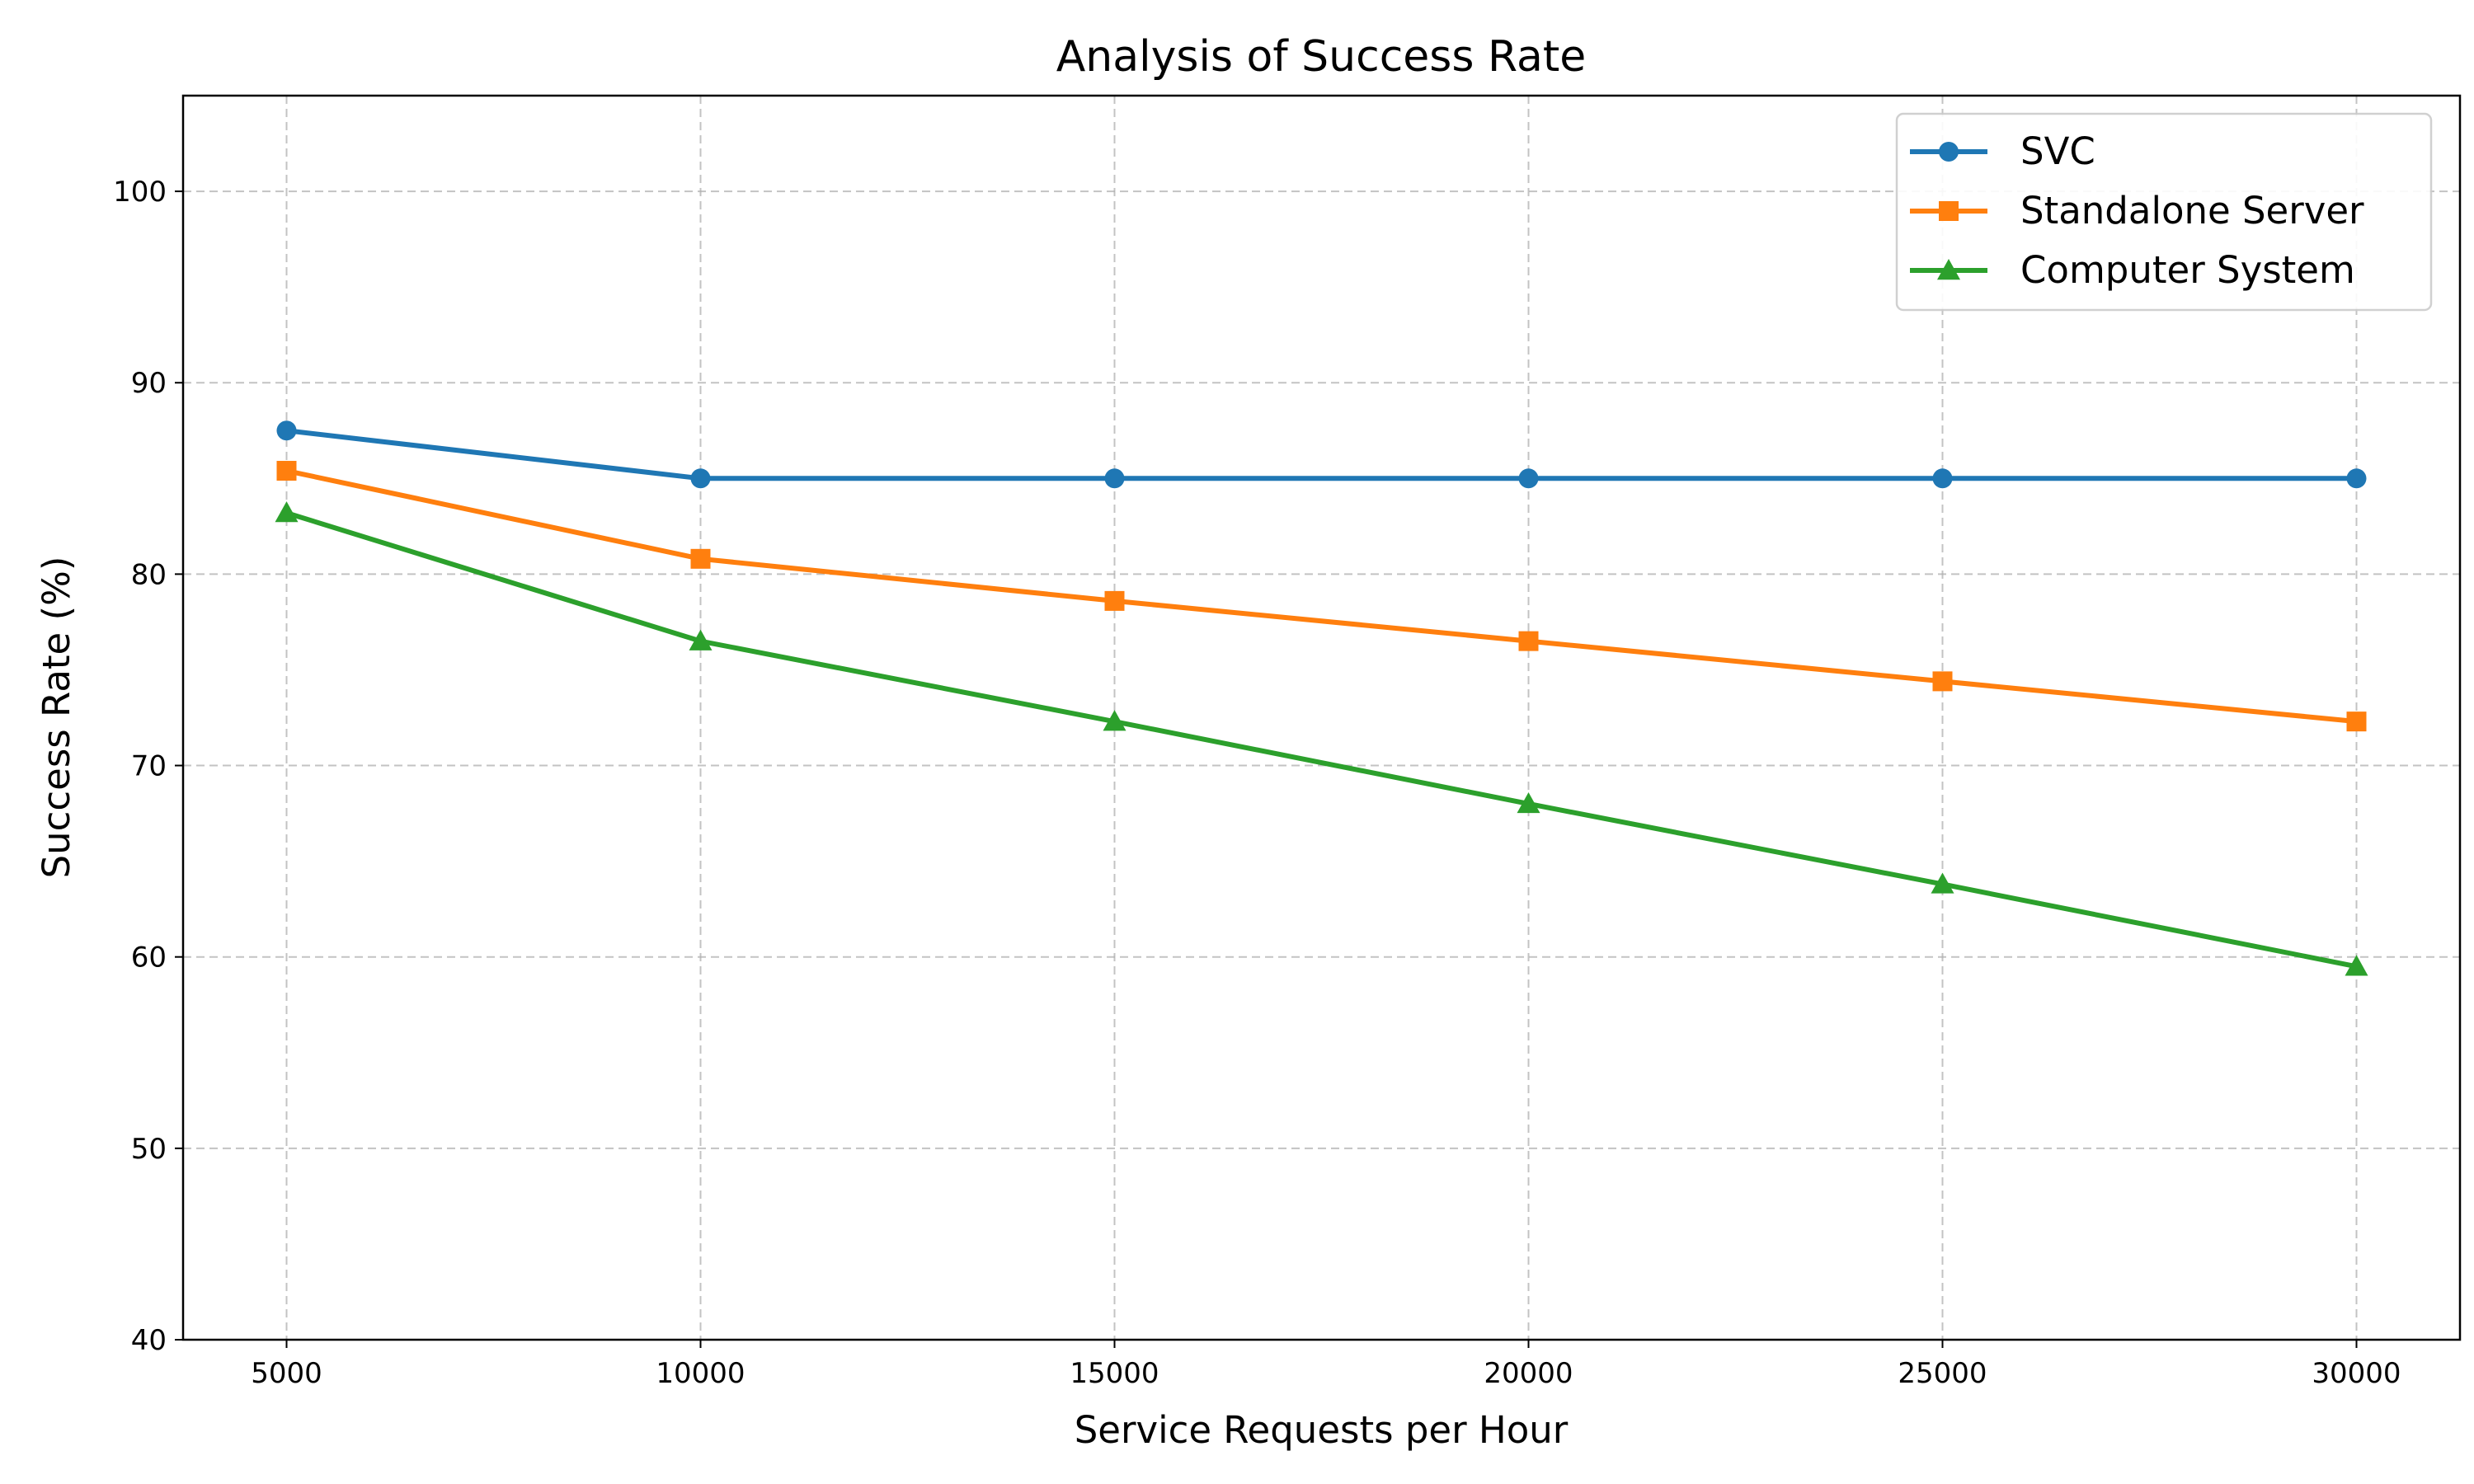 This screenshot has width=2474, height=1484. Describe the element at coordinates (56, 717) in the screenshot. I see `y-axis-label: Success Rate (%)` at that location.